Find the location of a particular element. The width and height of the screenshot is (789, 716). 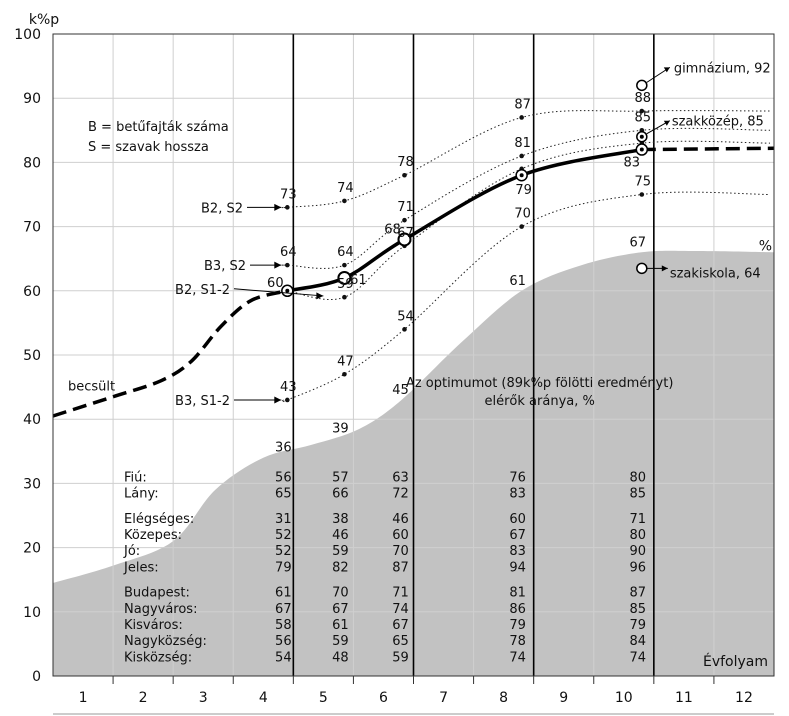

table-row-label: Nagyközség: is located at coordinates (165, 641).